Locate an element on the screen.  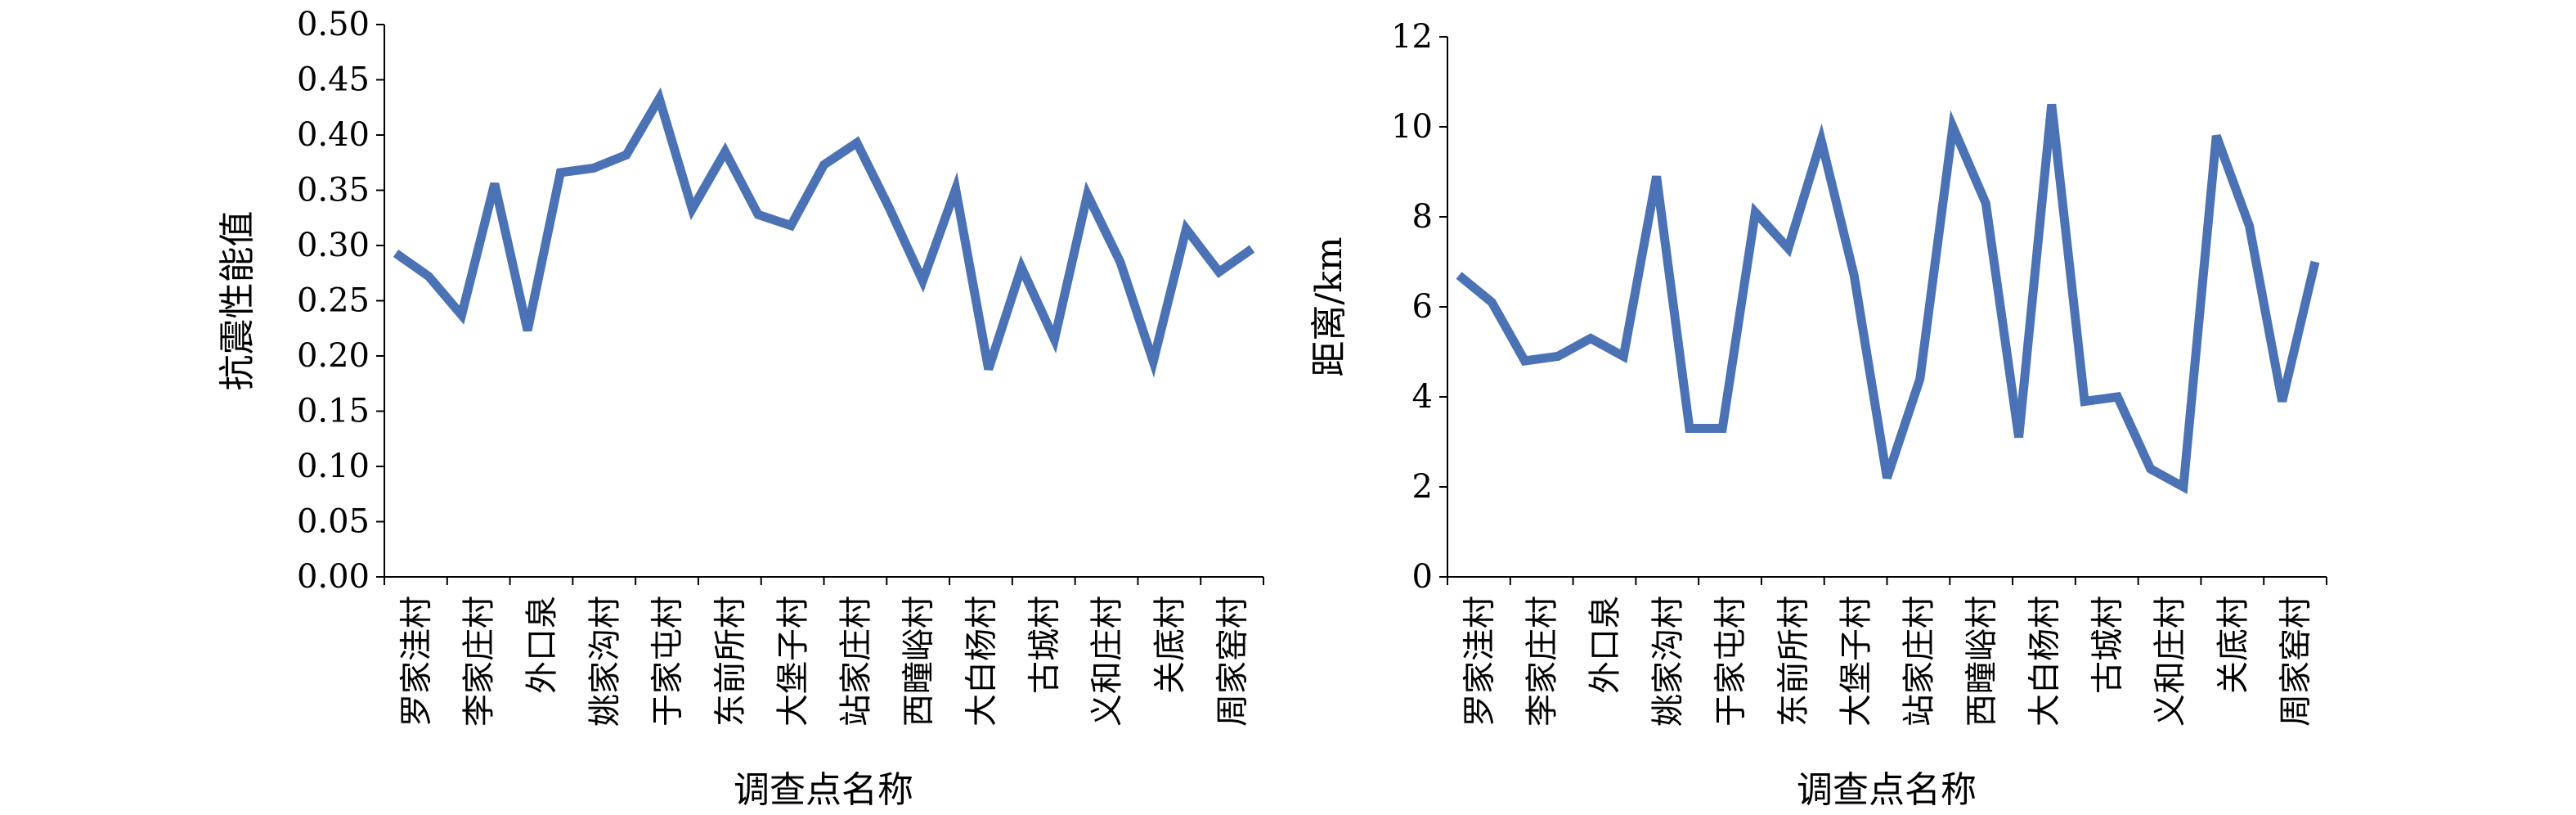
y-tick-label: 12 is located at coordinates (1412, 37).